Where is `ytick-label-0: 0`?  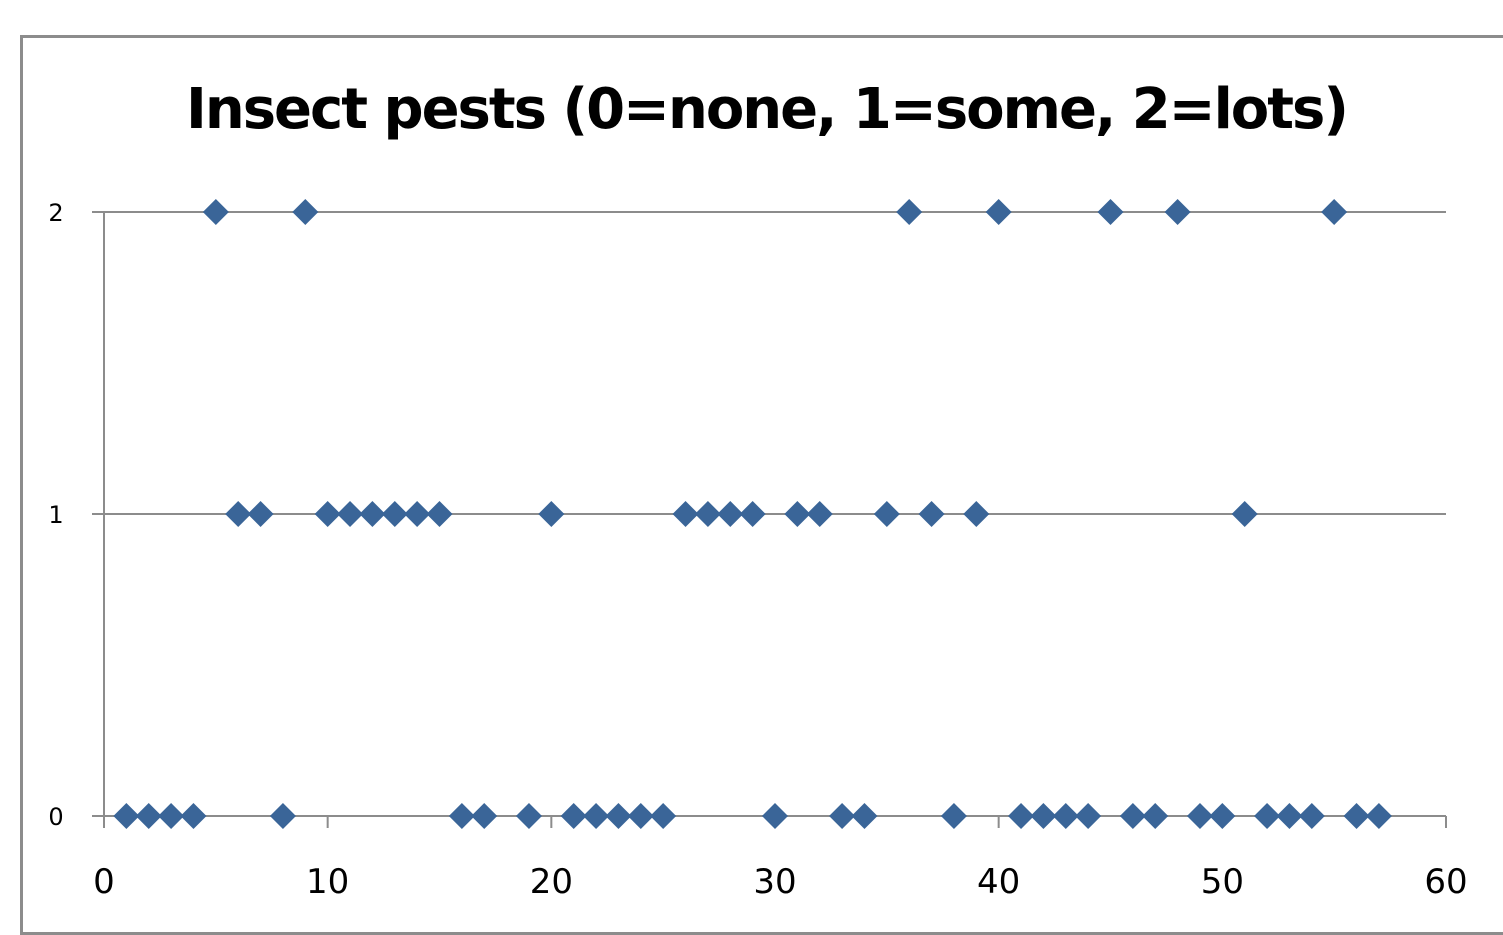 ytick-label-0: 0 is located at coordinates (55, 817).